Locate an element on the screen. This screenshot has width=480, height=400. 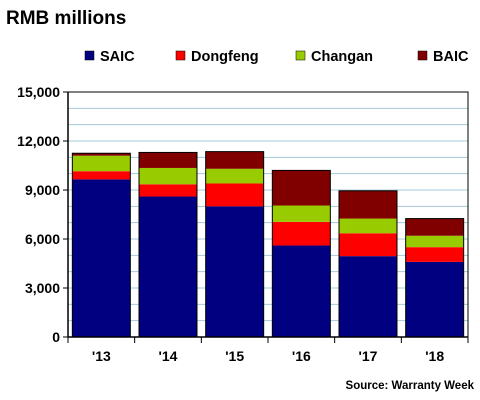
x-tick-label: '13 is located at coordinates (101, 356).